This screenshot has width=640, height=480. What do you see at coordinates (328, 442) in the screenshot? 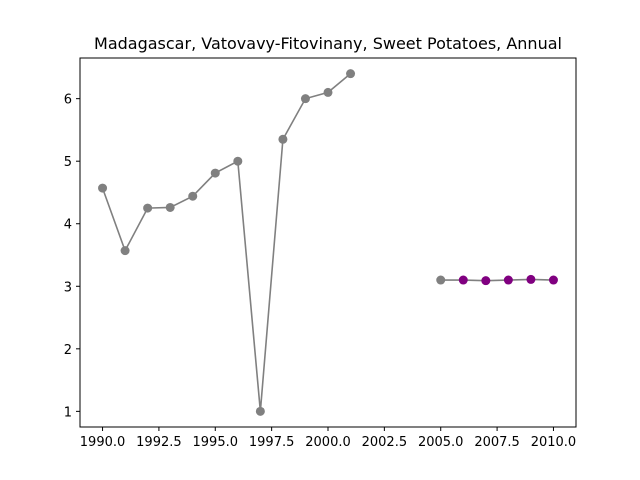
I see `x-tick-label: 2000.0` at bounding box center [328, 442].